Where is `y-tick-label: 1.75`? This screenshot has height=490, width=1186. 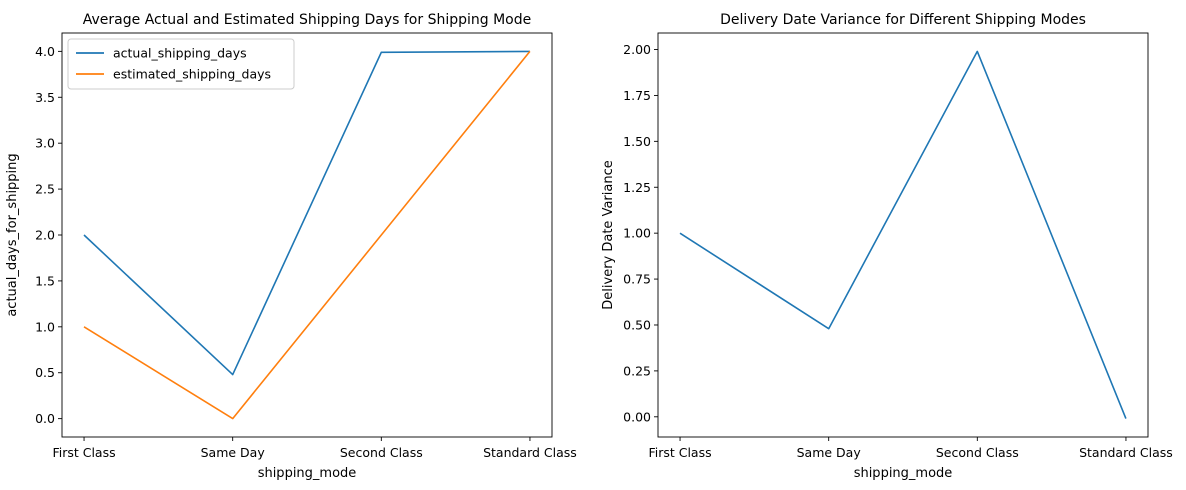 y-tick-label: 1.75 is located at coordinates (637, 95).